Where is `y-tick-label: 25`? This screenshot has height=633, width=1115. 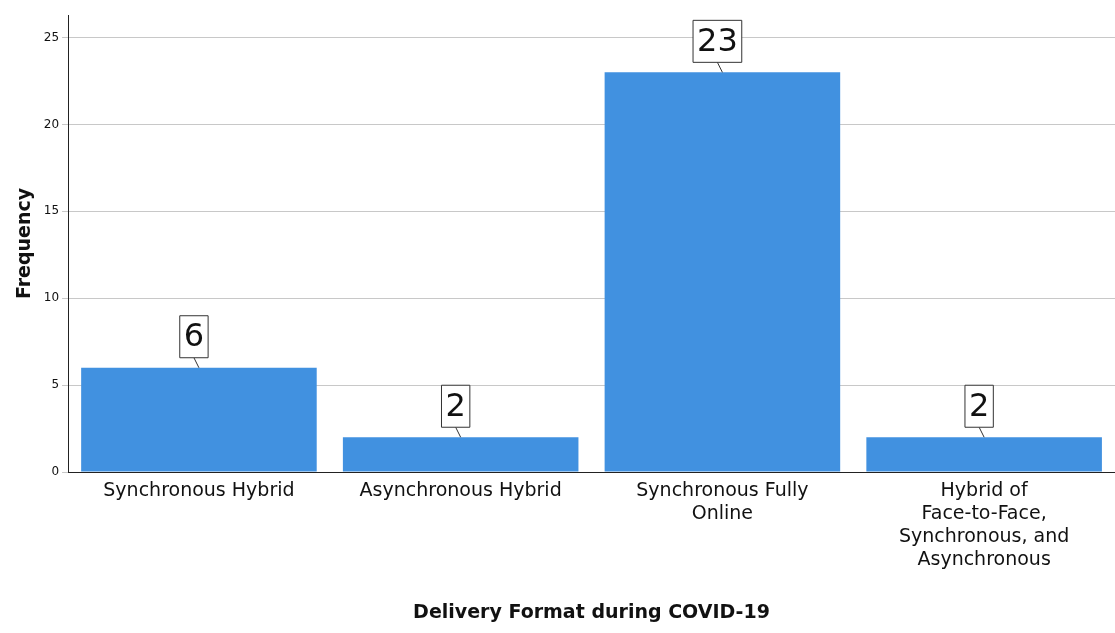
y-tick-label: 25 is located at coordinates (51, 36).